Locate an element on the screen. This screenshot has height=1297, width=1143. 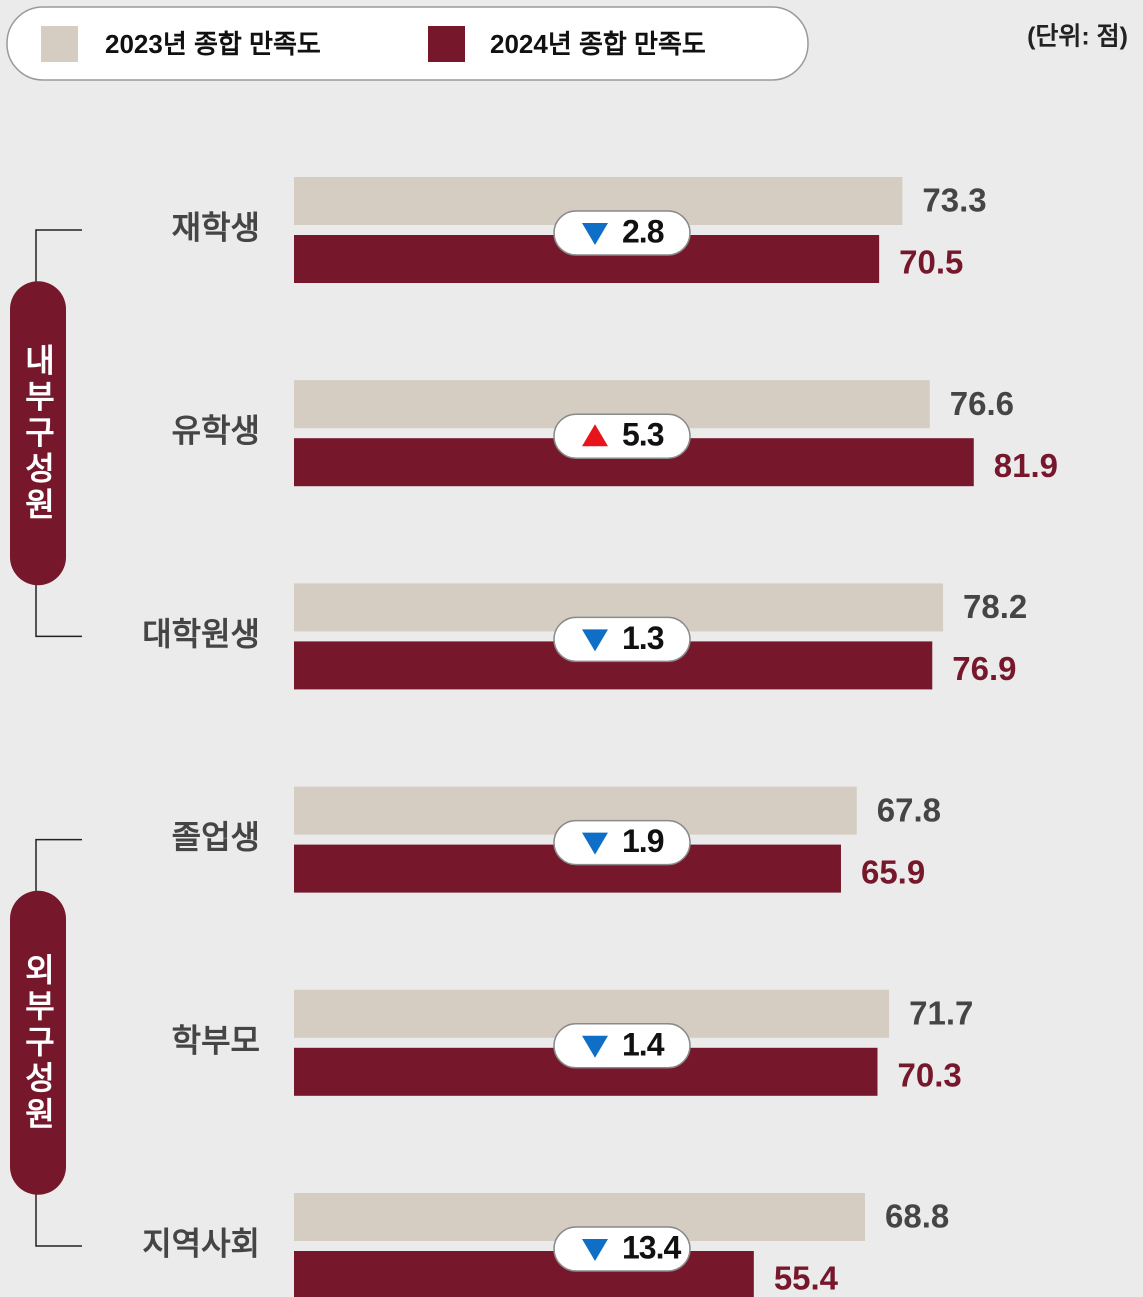
diff-label: 1.4 is located at coordinates (643, 1044).